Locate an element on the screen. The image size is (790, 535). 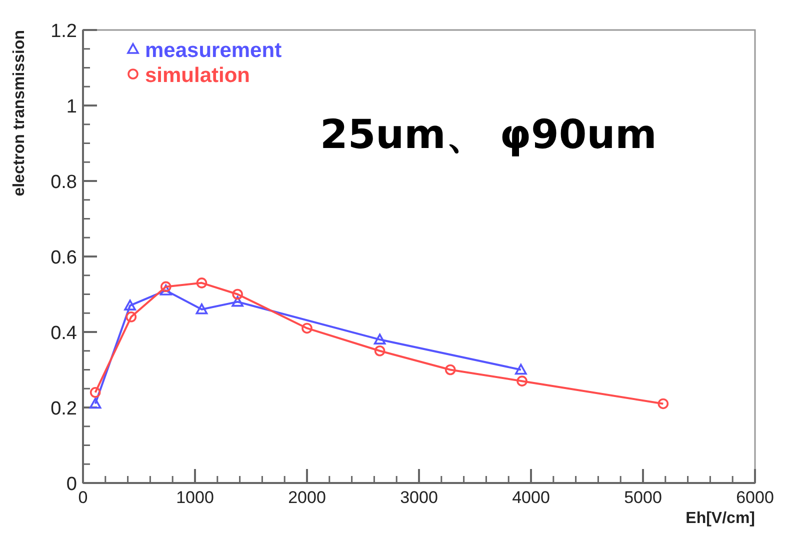
x-tick-label: 4000 is located at coordinates (531, 497).